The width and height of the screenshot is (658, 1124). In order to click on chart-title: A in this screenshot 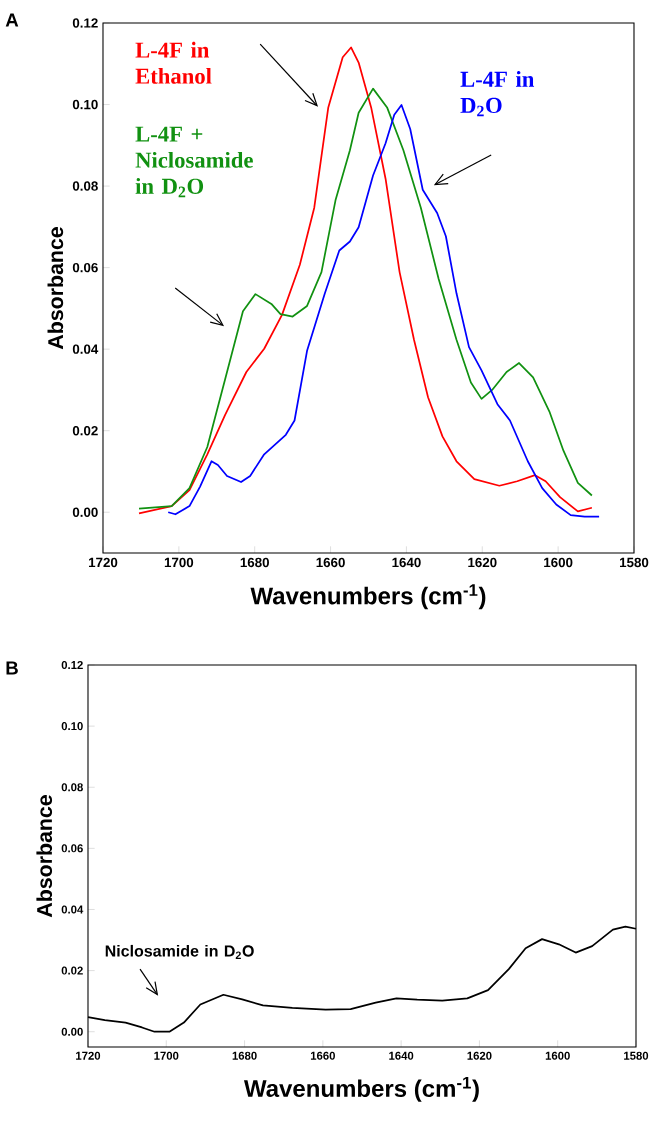, I will do `click(12, 20)`.